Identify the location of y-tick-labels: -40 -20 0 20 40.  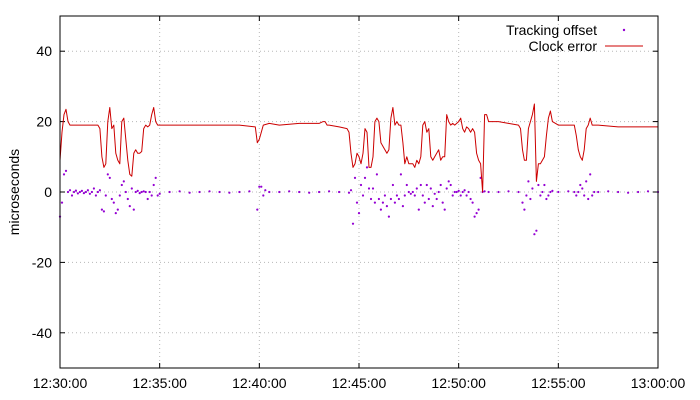
(42, 192).